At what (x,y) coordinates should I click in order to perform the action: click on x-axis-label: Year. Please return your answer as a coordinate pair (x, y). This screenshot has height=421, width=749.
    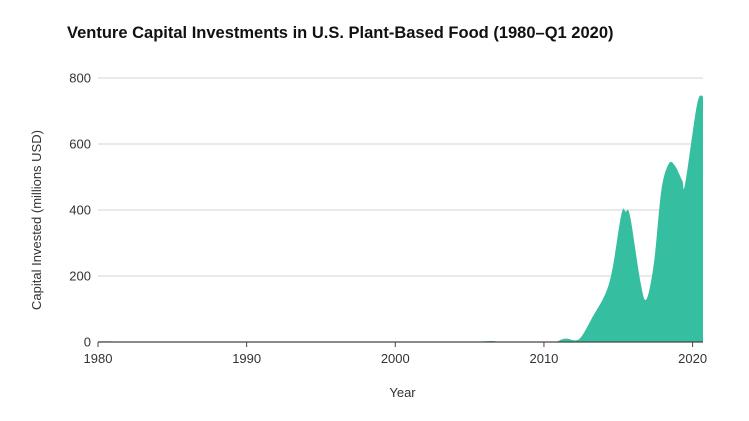
    Looking at the image, I should click on (402, 392).